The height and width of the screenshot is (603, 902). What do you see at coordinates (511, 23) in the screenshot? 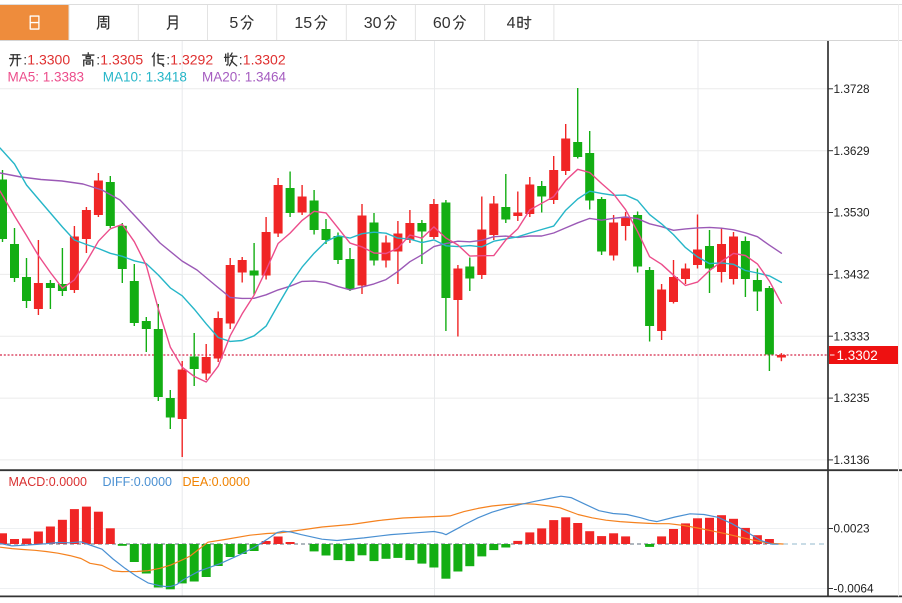
I see `svg-text: 4` at bounding box center [511, 23].